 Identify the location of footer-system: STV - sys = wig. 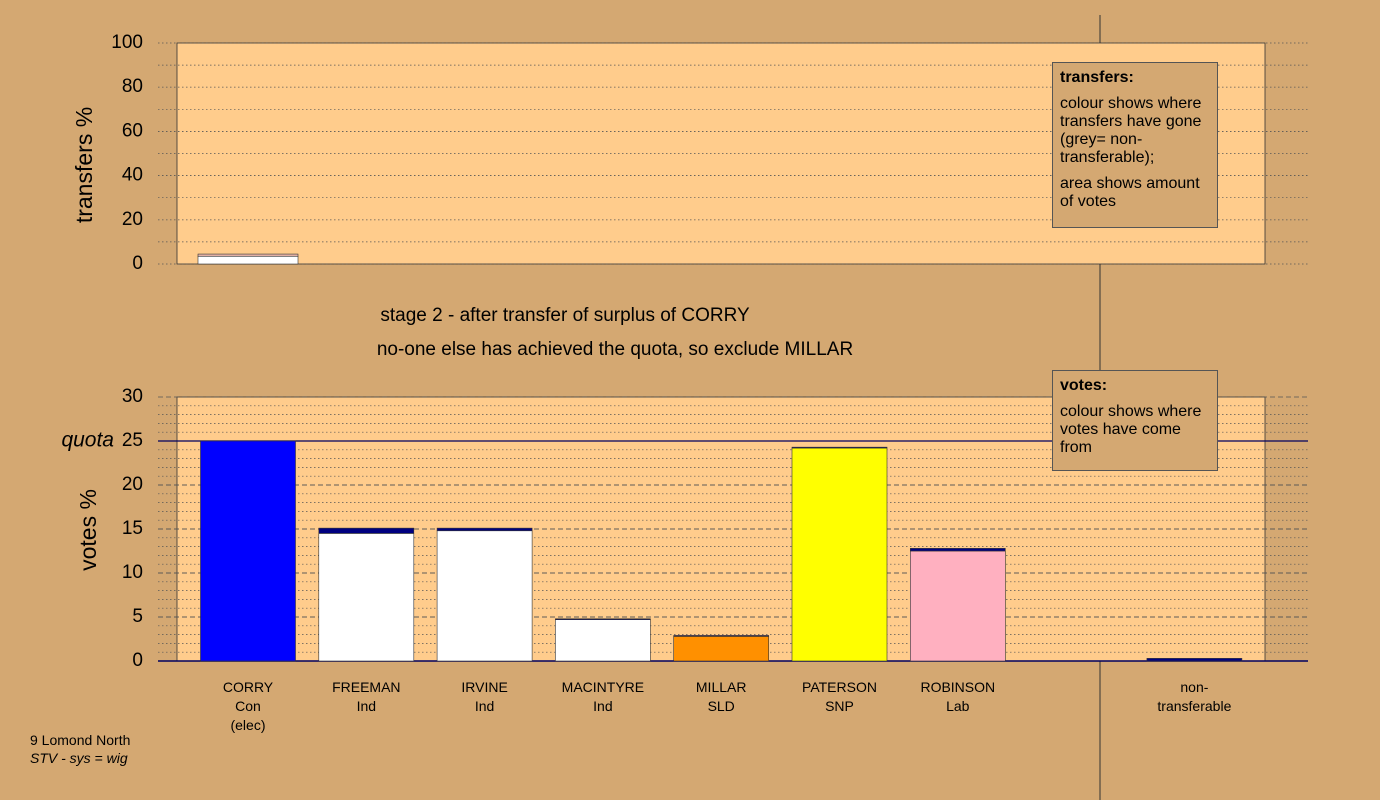
(79, 758).